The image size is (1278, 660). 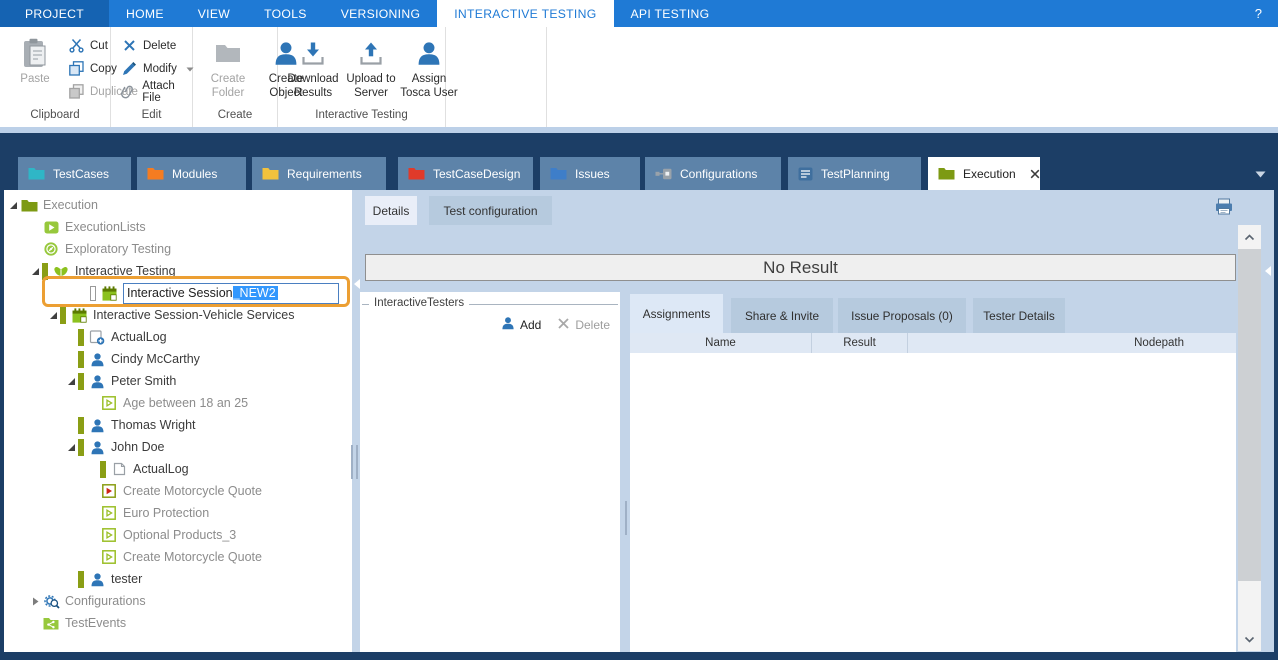 I want to click on tab-tester-details: Tester Details, so click(x=1019, y=315).